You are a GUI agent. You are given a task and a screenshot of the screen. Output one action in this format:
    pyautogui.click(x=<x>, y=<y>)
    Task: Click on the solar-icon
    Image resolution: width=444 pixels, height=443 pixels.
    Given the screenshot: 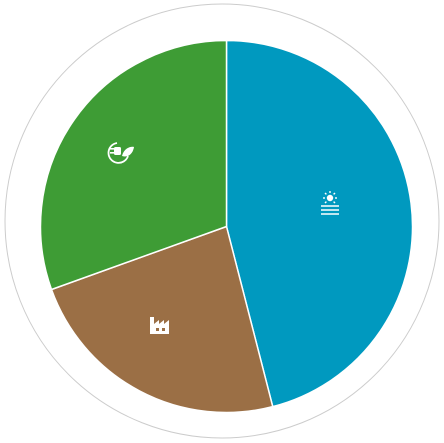 What is the action you would take?
    pyautogui.click(x=330, y=203)
    